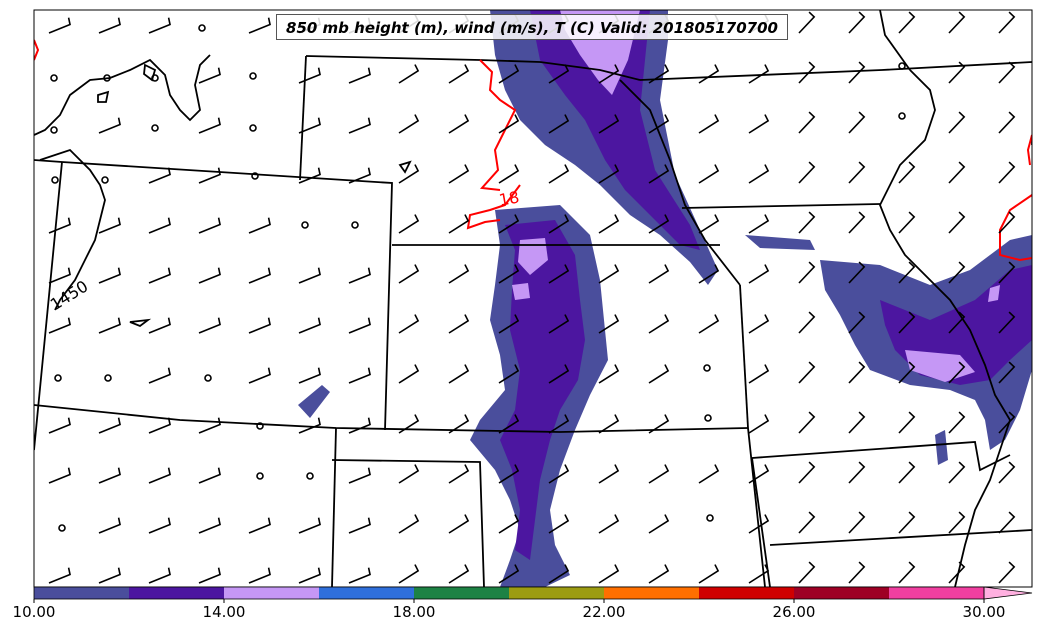 This screenshot has width=1041, height=633. What do you see at coordinates (48, 306) in the screenshot?
I see `boundary-wy-west` at bounding box center [48, 306].